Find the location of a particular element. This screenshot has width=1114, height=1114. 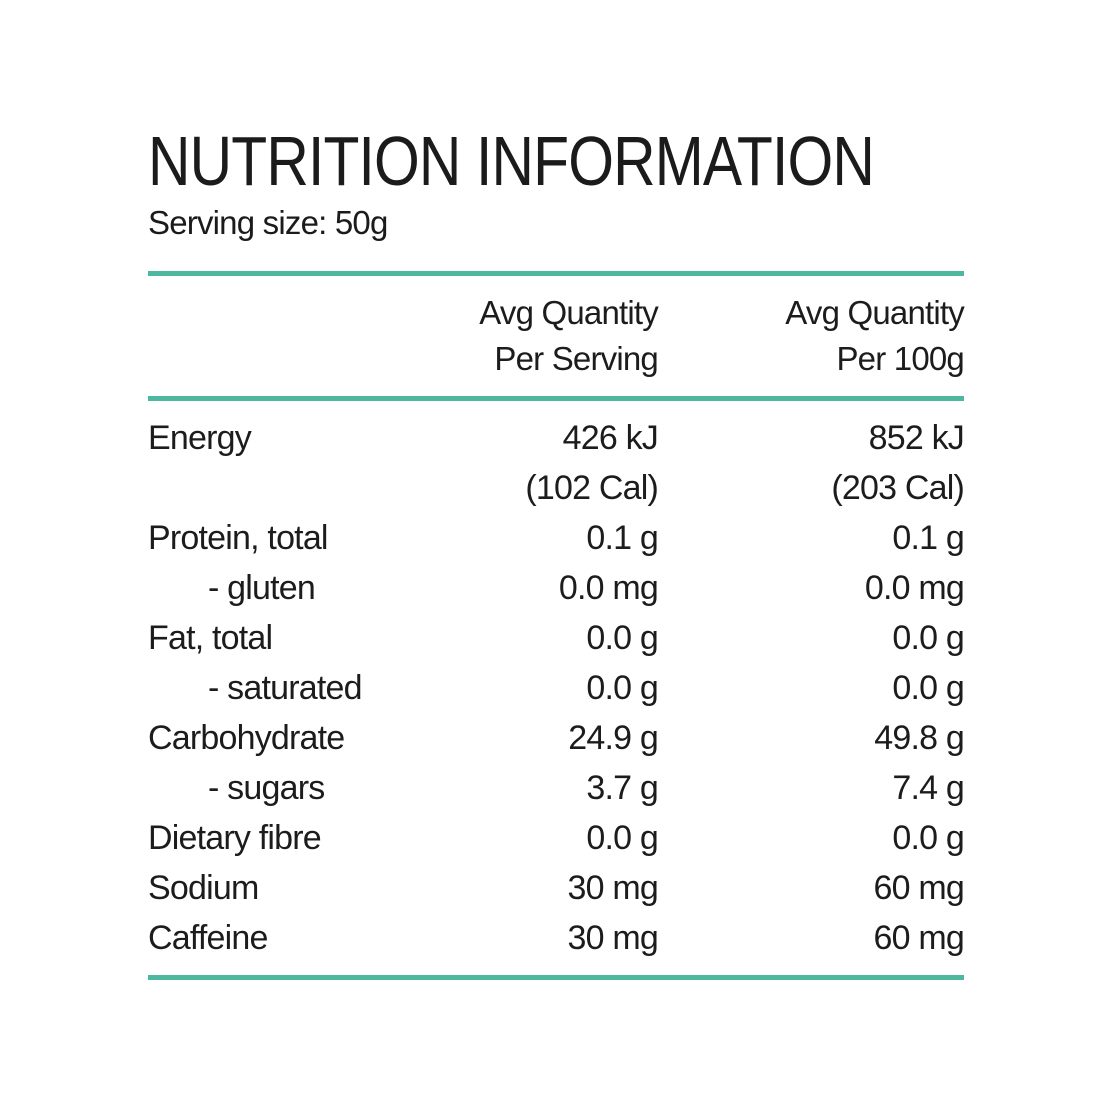

row-label: Fat, total is located at coordinates (210, 638).